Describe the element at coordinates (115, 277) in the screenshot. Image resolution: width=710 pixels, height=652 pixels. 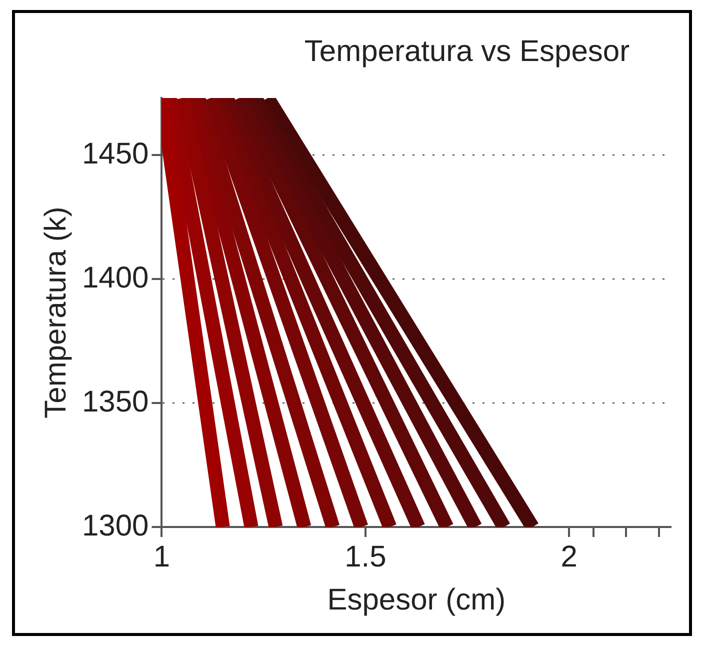
I see `y-tick-label: 1400` at that location.